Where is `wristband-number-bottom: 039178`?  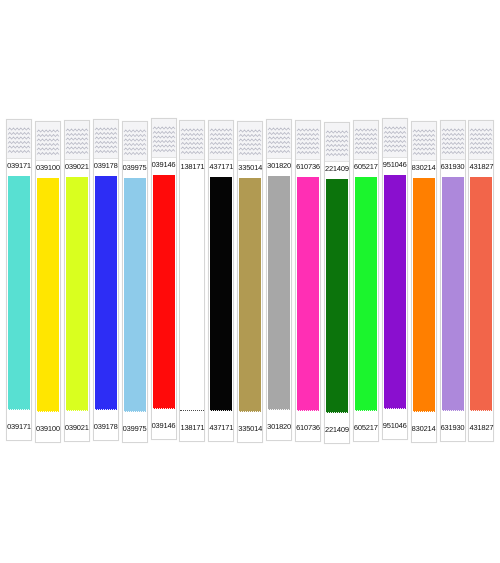
wristband-number-bottom: 039178 is located at coordinates (105, 426).